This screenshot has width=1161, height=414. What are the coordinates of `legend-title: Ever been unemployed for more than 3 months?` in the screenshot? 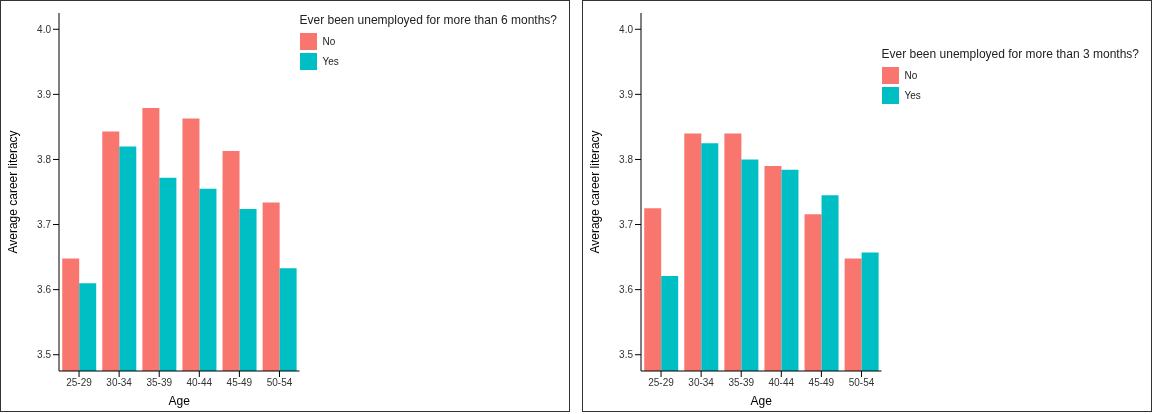 It's located at (1010, 54).